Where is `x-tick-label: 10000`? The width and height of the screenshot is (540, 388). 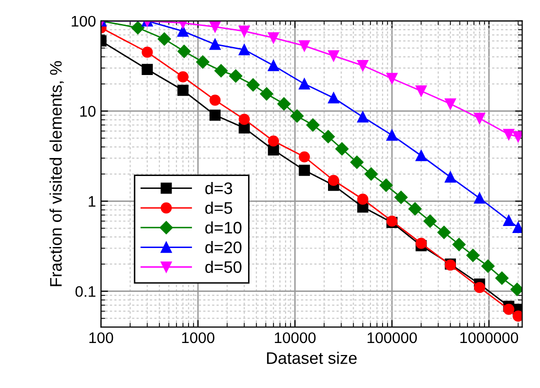
x-tick-label: 10000 is located at coordinates (295, 338).